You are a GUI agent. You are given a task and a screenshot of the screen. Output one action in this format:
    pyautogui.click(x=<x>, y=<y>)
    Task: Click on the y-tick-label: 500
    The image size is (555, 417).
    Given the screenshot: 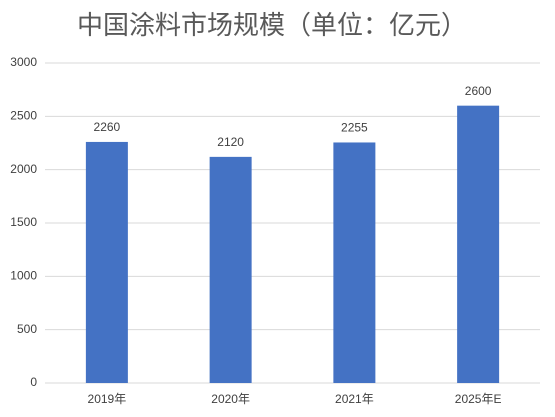 What is the action you would take?
    pyautogui.click(x=27, y=329)
    